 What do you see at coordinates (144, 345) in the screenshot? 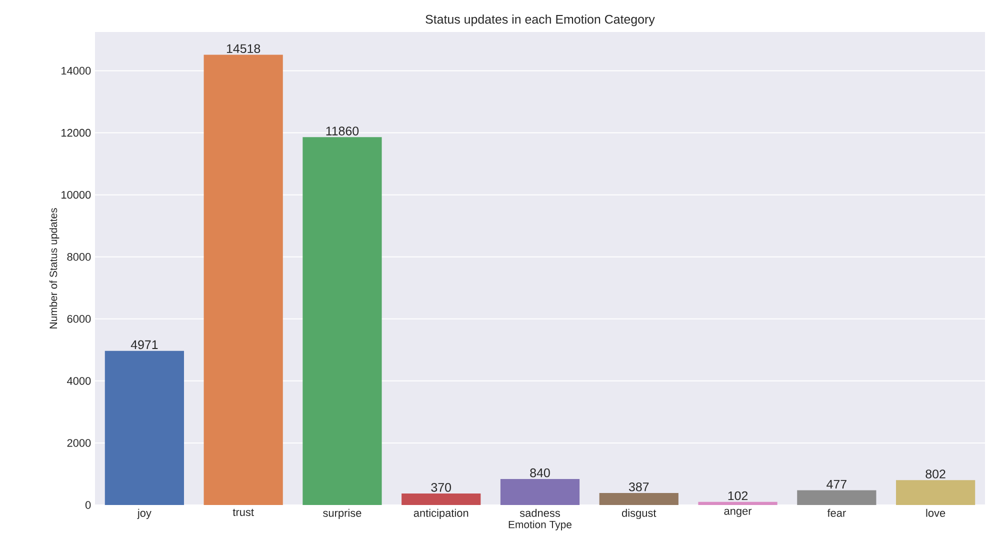
I see `data-label: 4971` at bounding box center [144, 345].